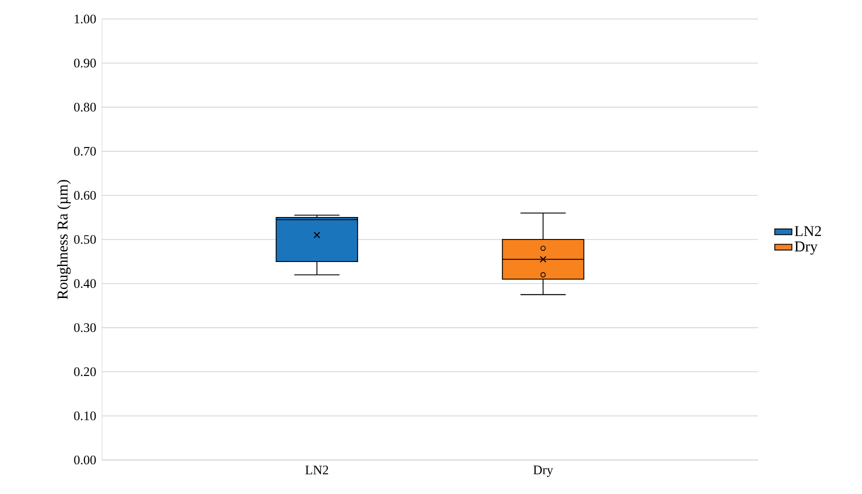  What do you see at coordinates (85, 63) in the screenshot?
I see `y-tick-label: 0.90` at bounding box center [85, 63].